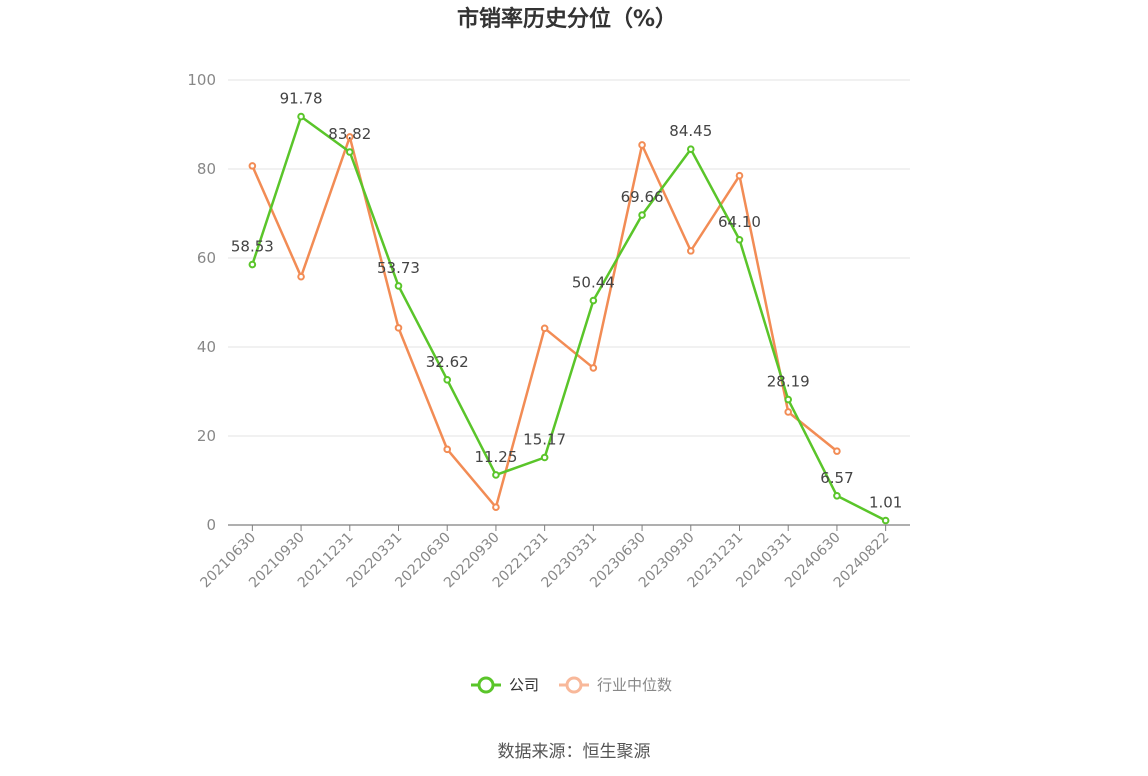  I want to click on y-tick-label: 20, so click(206, 436).